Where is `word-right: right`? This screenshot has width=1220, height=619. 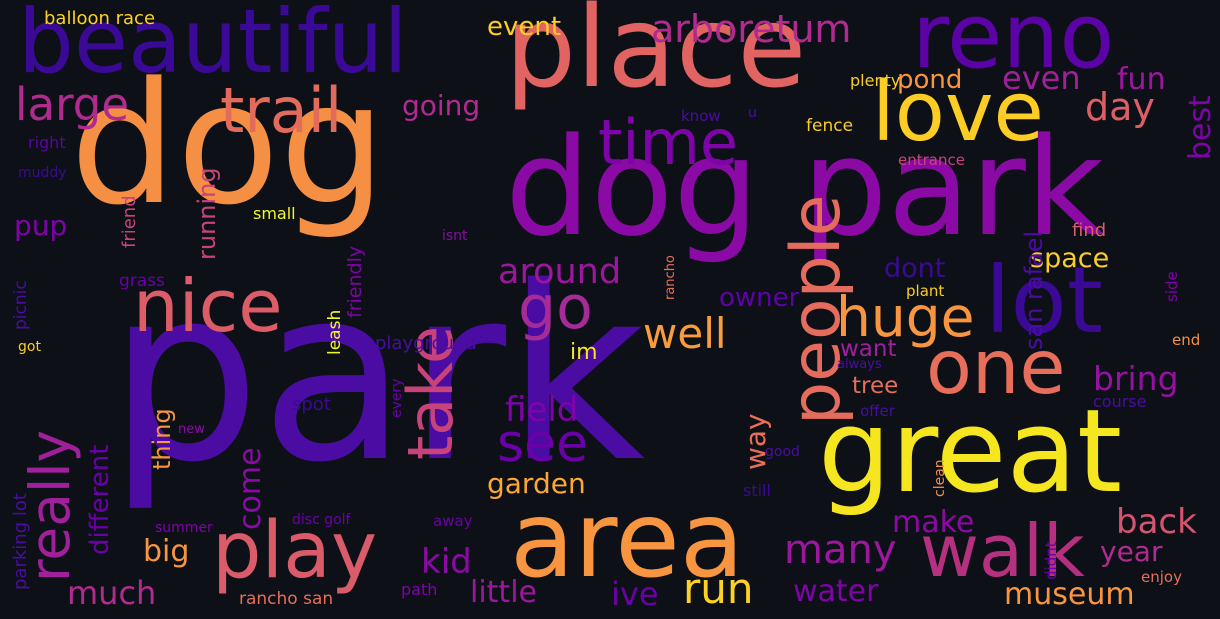
word-right: right is located at coordinates (47, 142).